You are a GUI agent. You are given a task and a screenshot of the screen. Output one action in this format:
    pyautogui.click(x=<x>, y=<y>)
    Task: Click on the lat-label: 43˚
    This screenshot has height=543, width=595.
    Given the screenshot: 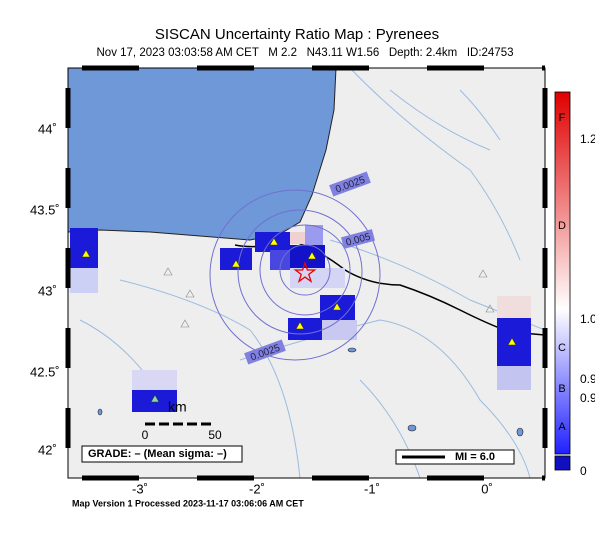 What is the action you would take?
    pyautogui.click(x=47, y=290)
    